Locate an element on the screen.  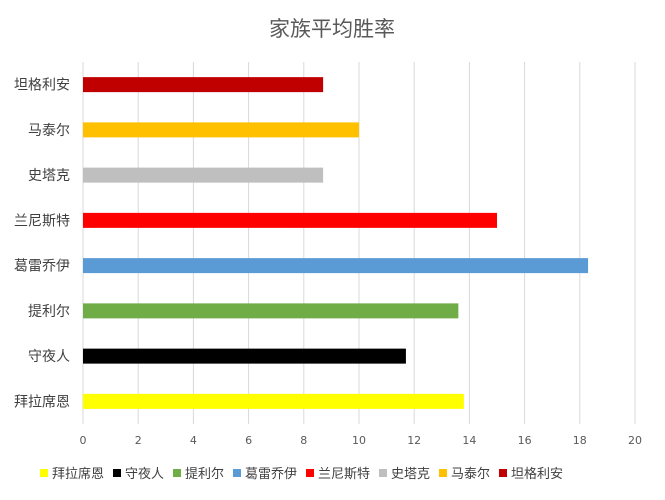
category-label: 提利尔 is located at coordinates (49, 312).